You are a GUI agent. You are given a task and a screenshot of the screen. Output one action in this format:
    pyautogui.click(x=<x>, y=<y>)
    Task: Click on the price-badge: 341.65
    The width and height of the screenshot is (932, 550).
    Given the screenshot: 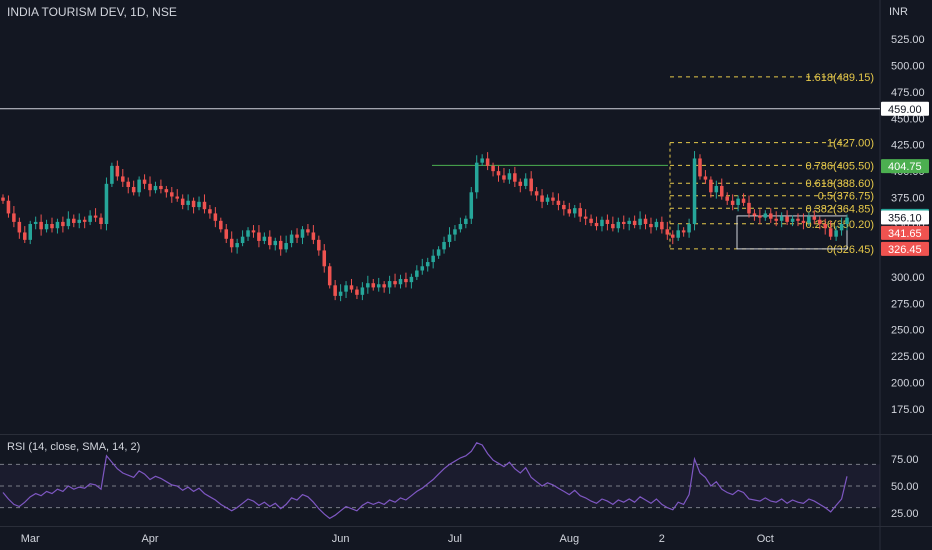 What is the action you would take?
    pyautogui.click(x=905, y=232)
    